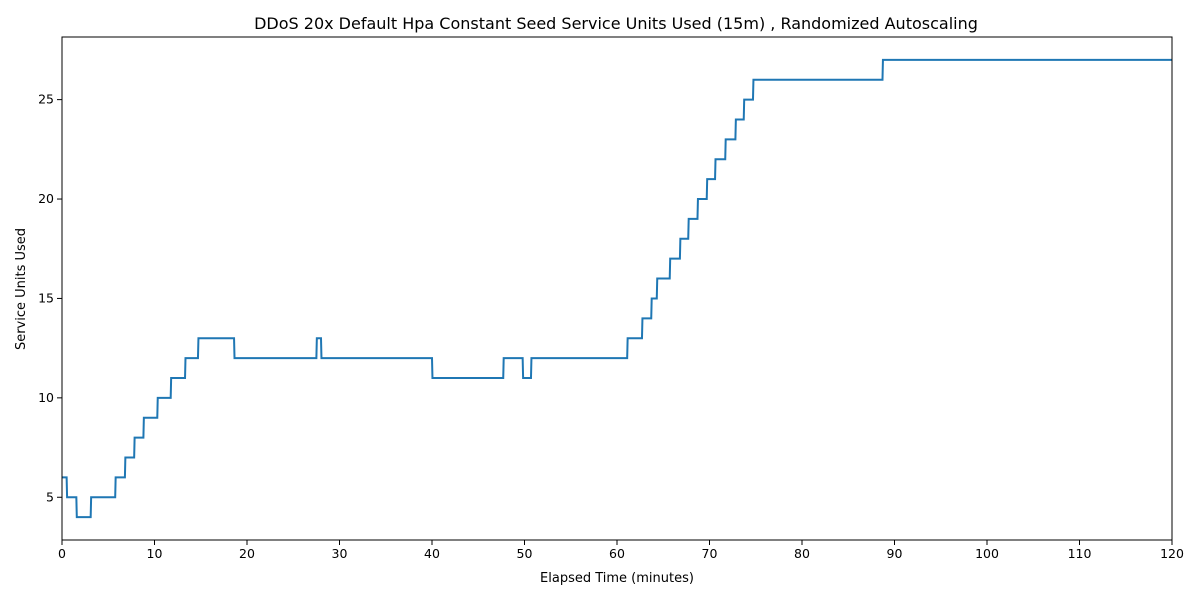 The width and height of the screenshot is (1200, 600). Describe the element at coordinates (155, 553) in the screenshot. I see `x-tick-label: 10` at that location.